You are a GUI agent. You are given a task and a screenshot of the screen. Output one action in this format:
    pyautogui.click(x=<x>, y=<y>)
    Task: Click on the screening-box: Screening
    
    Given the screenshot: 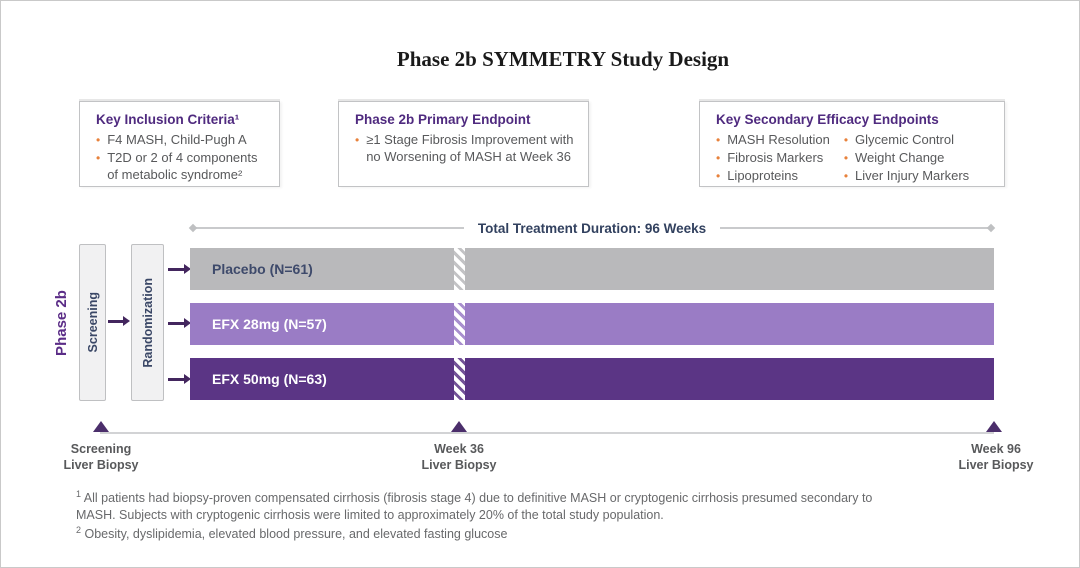 What is the action you would take?
    pyautogui.click(x=92, y=322)
    